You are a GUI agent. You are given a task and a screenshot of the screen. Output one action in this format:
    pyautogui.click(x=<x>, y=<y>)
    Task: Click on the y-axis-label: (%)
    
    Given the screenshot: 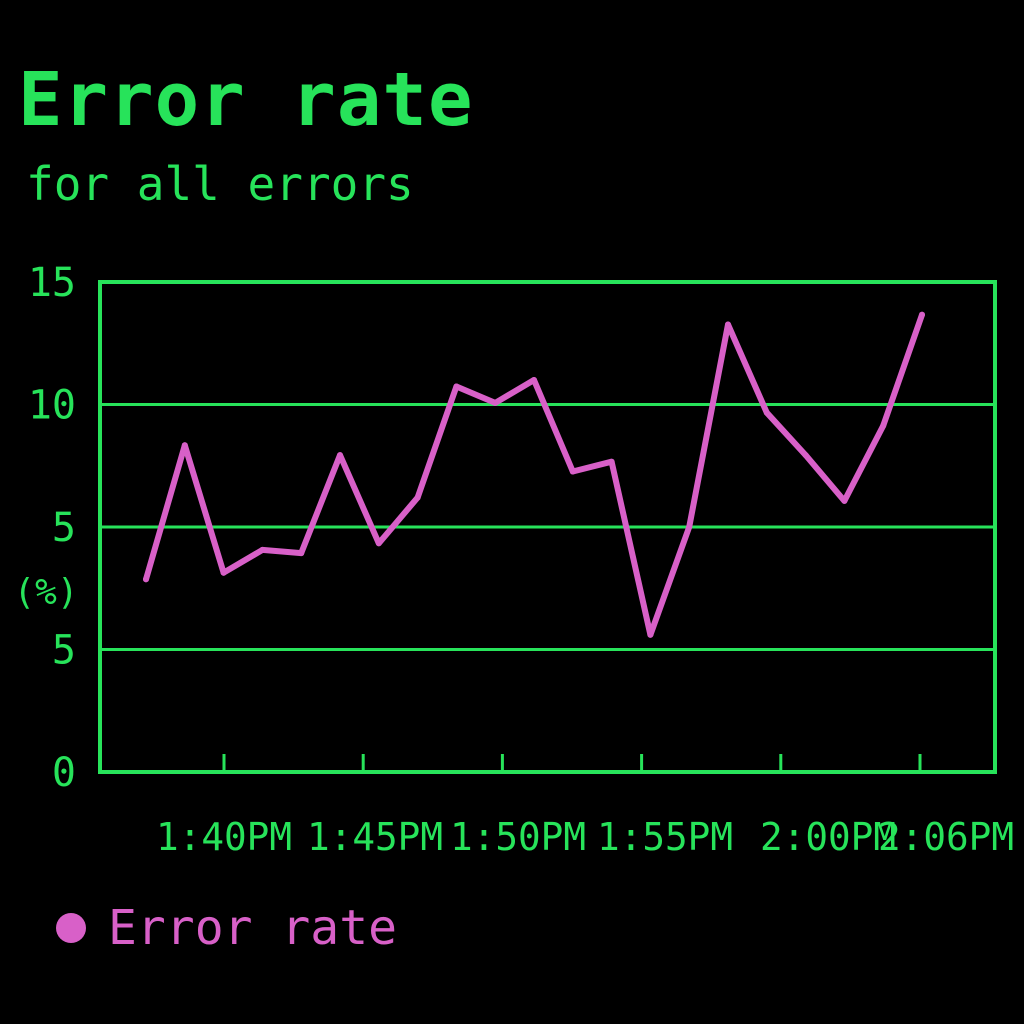 What is the action you would take?
    pyautogui.click(x=45, y=592)
    